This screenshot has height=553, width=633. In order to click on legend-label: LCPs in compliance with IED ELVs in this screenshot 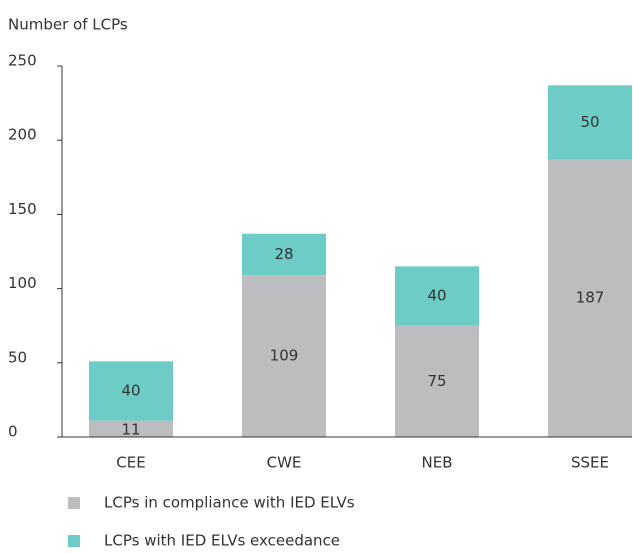, I will do `click(229, 503)`.